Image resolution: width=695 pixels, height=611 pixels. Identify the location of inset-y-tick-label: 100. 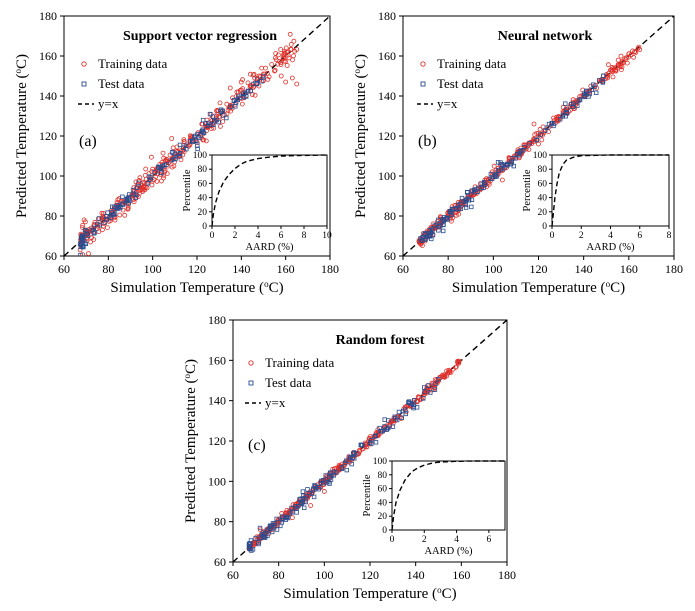
(200, 156).